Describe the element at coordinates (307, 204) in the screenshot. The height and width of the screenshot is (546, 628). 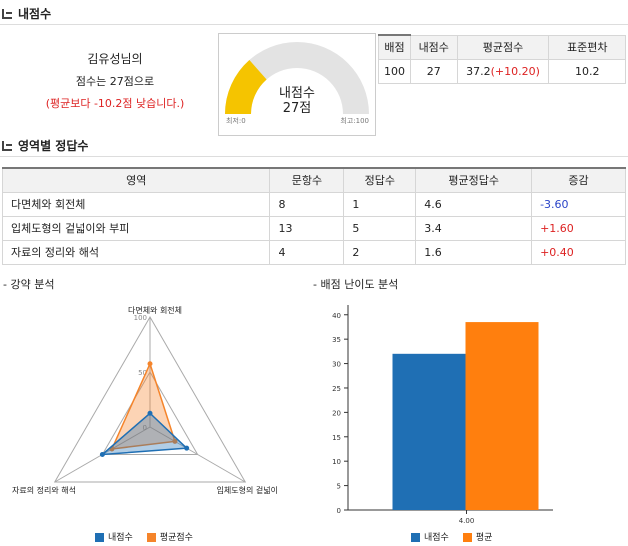
I see `area-count: 8` at that location.